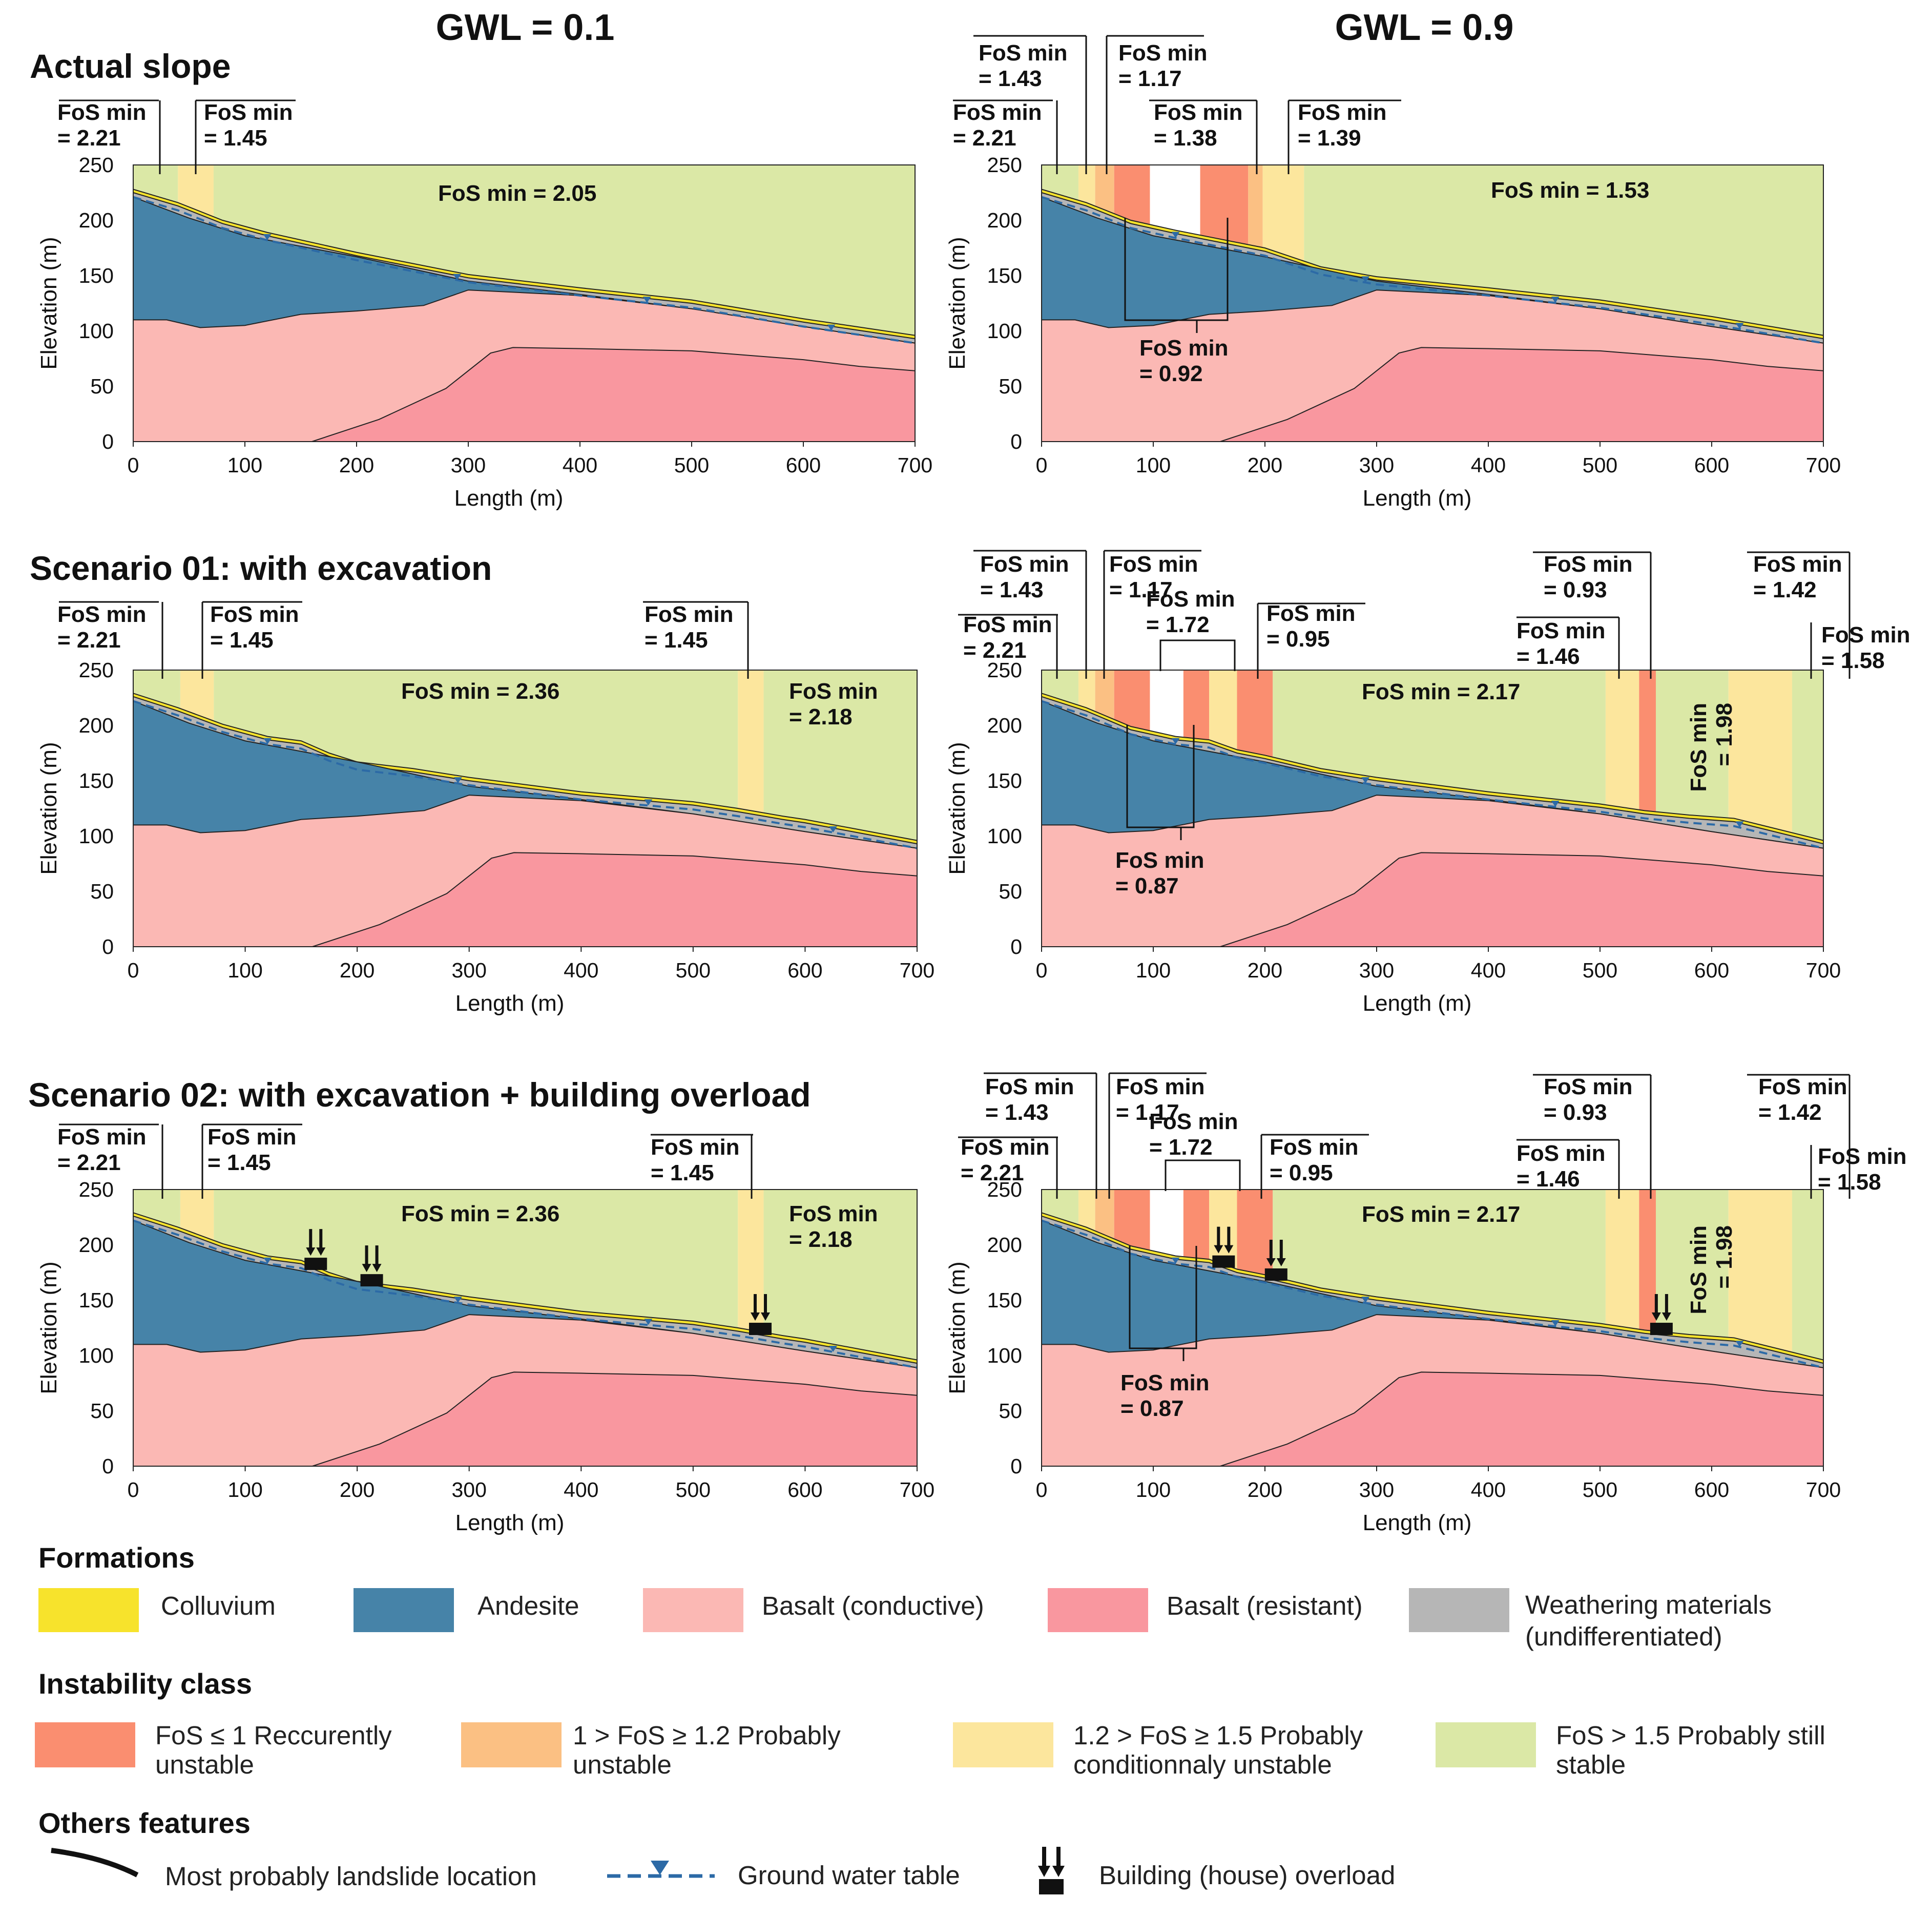 The width and height of the screenshot is (1932, 1918). What do you see at coordinates (480, 691) in the screenshot?
I see `fos-annotation: FoS min = 2.36` at bounding box center [480, 691].